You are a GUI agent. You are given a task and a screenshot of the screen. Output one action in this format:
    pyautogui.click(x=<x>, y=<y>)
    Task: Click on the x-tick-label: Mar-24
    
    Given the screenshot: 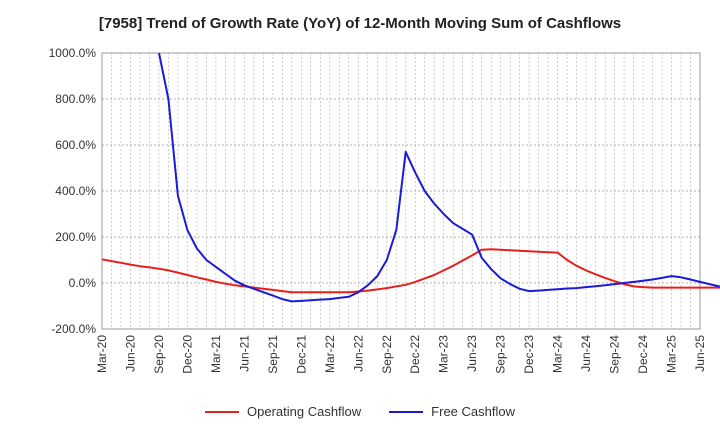 What is the action you would take?
    pyautogui.click(x=558, y=354)
    